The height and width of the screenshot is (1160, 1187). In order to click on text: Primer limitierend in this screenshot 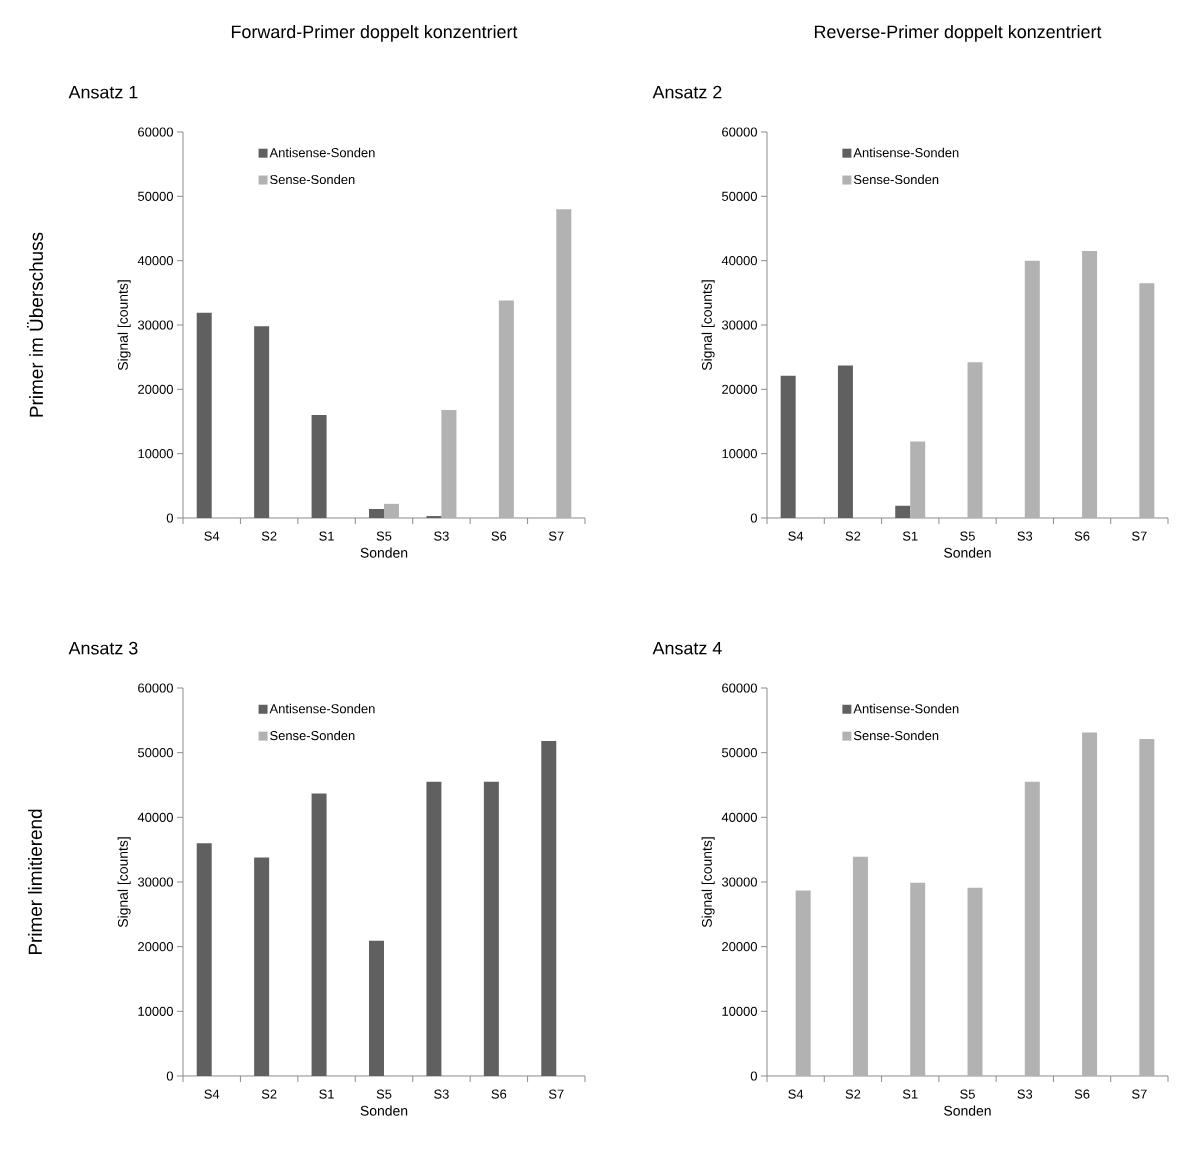, I will do `click(35, 882)`.